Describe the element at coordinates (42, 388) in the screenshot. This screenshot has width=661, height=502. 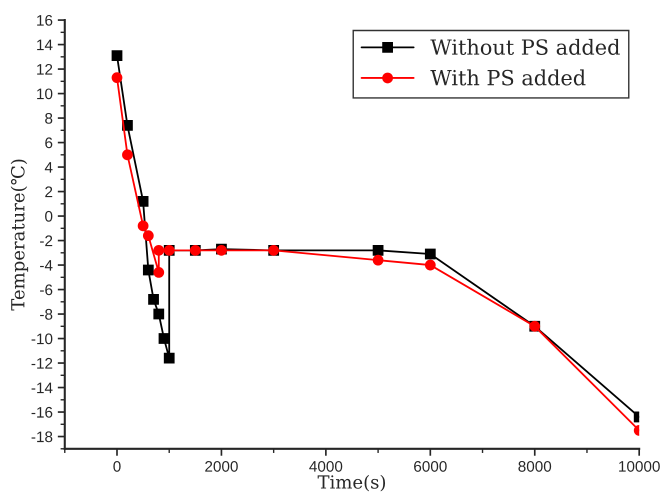
I see `y-tick-label: -14` at that location.